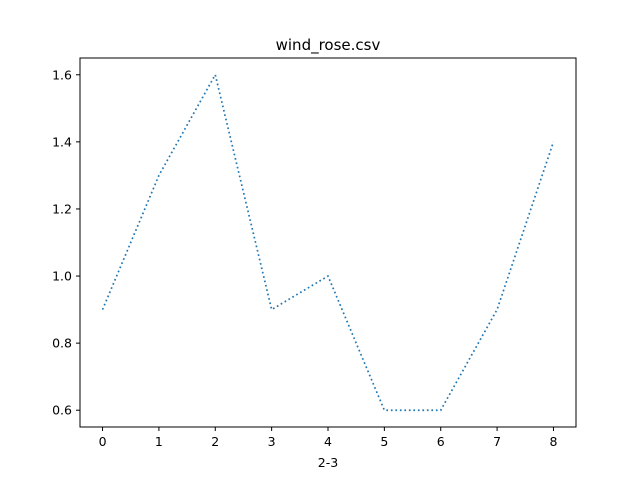 The image size is (640, 480). I want to click on x-axis-label: 2-3, so click(328, 462).